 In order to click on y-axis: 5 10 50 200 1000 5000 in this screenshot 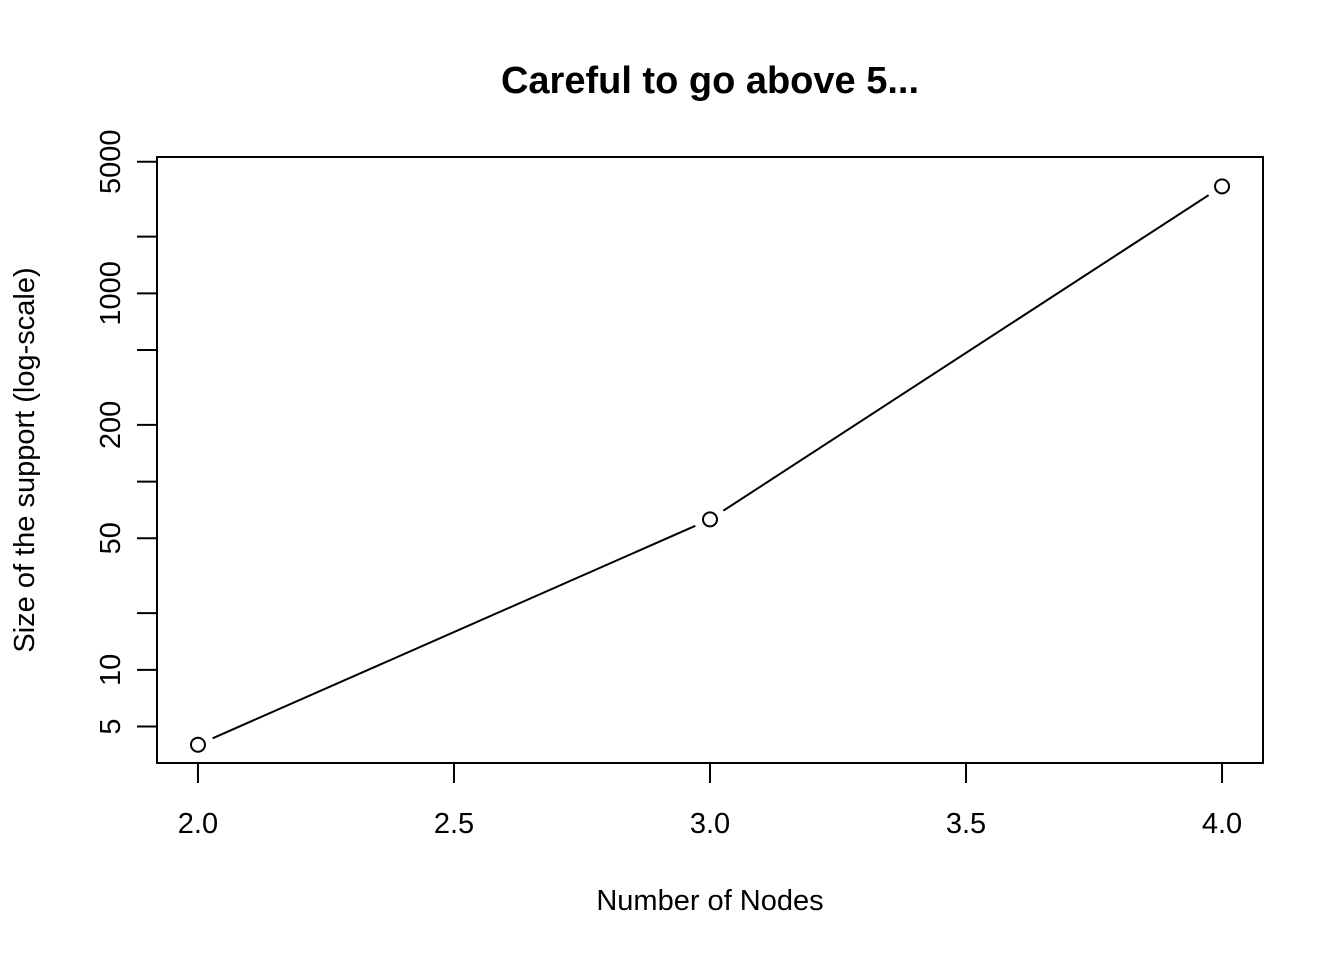, I will do `click(126, 432)`.